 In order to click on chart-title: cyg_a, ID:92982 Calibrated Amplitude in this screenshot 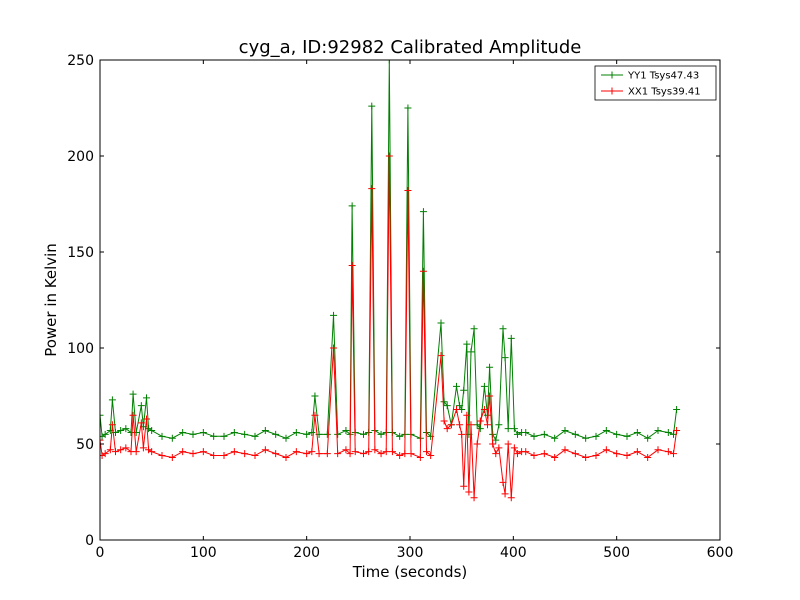, I will do `click(410, 47)`.